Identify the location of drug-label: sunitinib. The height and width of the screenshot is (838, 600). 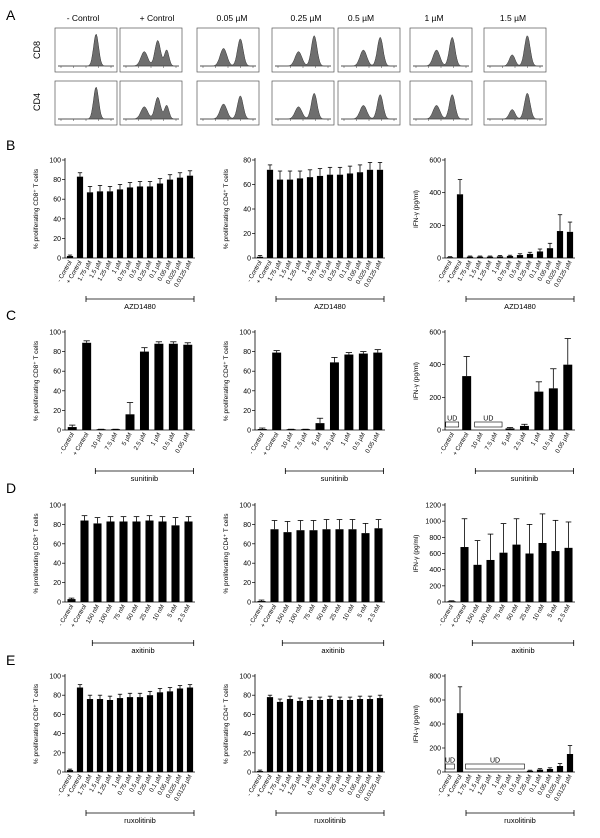
(525, 478).